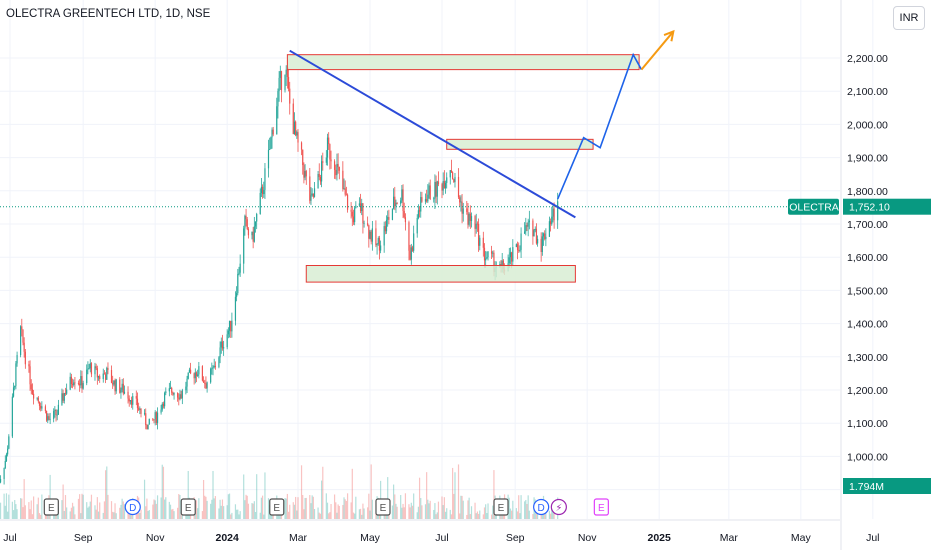 This screenshot has height=550, width=932. I want to click on dividend-marker-label: D, so click(541, 508).